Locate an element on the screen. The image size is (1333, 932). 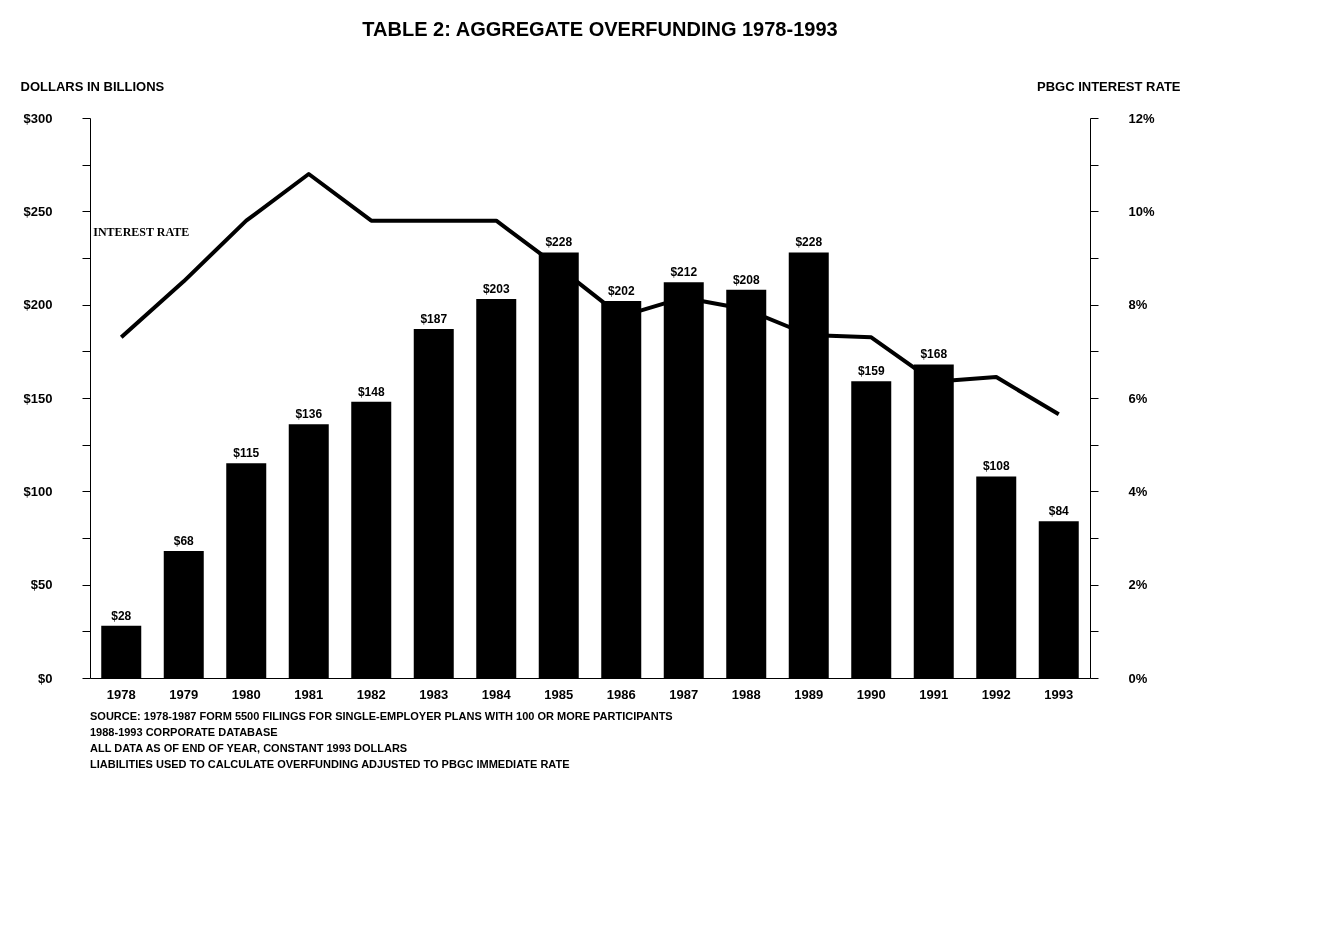
x-tick-label: 1980 is located at coordinates (246, 694).